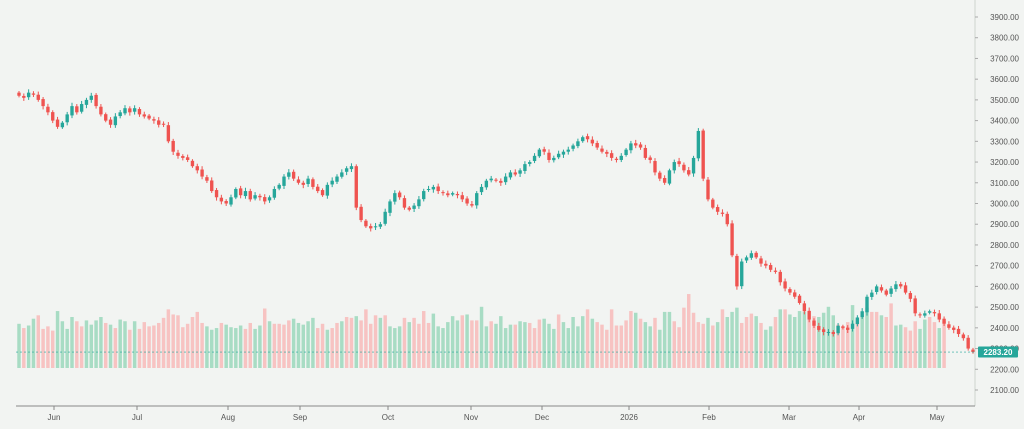 This screenshot has width=1024, height=429. I want to click on time-axis: Jun Jul Aug Sep Oct Nov Dec 2026 Feb Mar Apr May, so click(496, 414).